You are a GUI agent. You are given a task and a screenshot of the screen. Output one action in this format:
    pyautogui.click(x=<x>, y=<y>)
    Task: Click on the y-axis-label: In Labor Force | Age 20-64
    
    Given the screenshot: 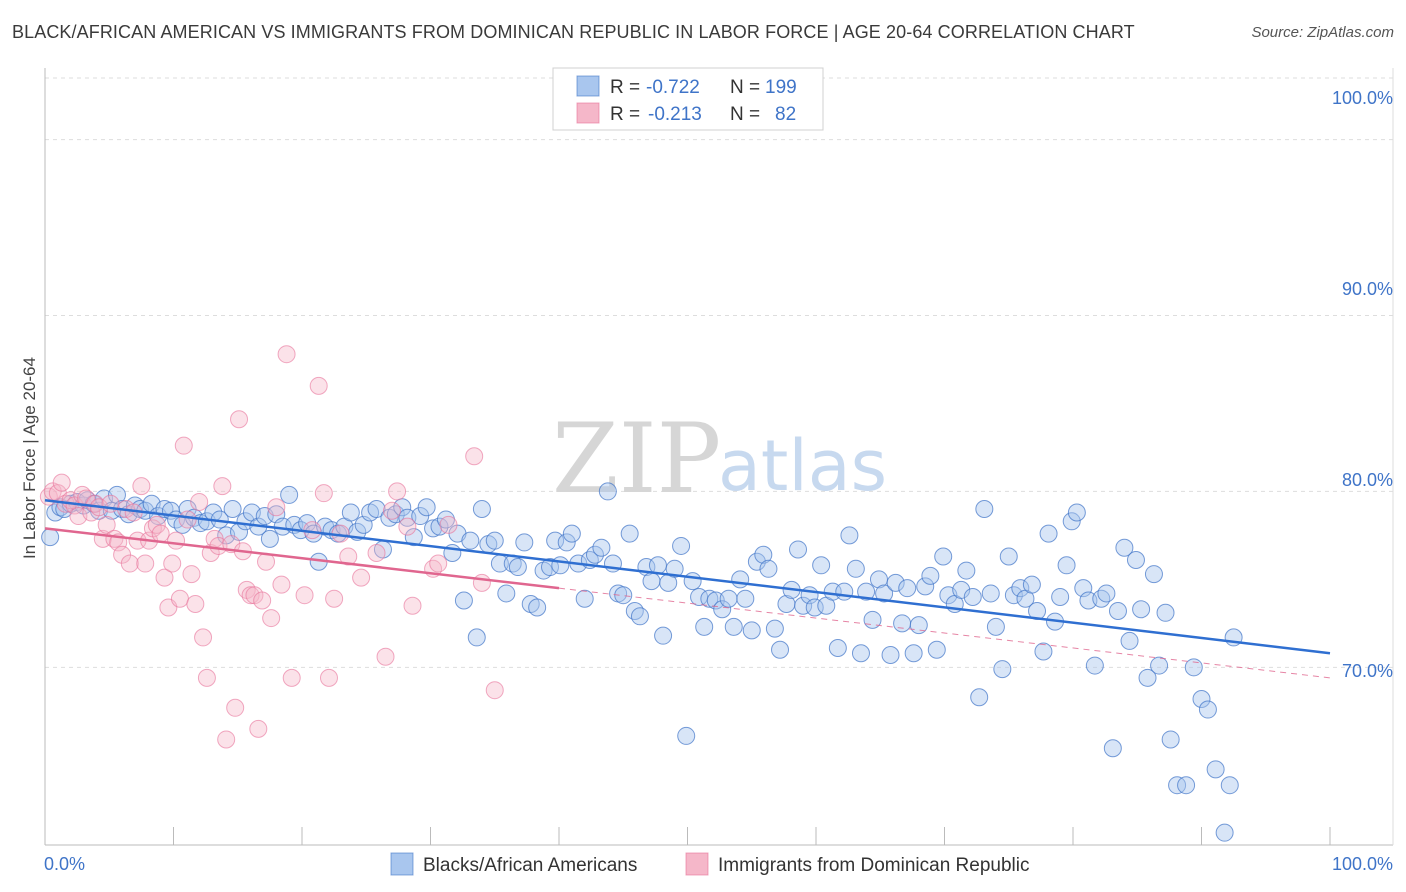 What is the action you would take?
    pyautogui.click(x=29, y=458)
    